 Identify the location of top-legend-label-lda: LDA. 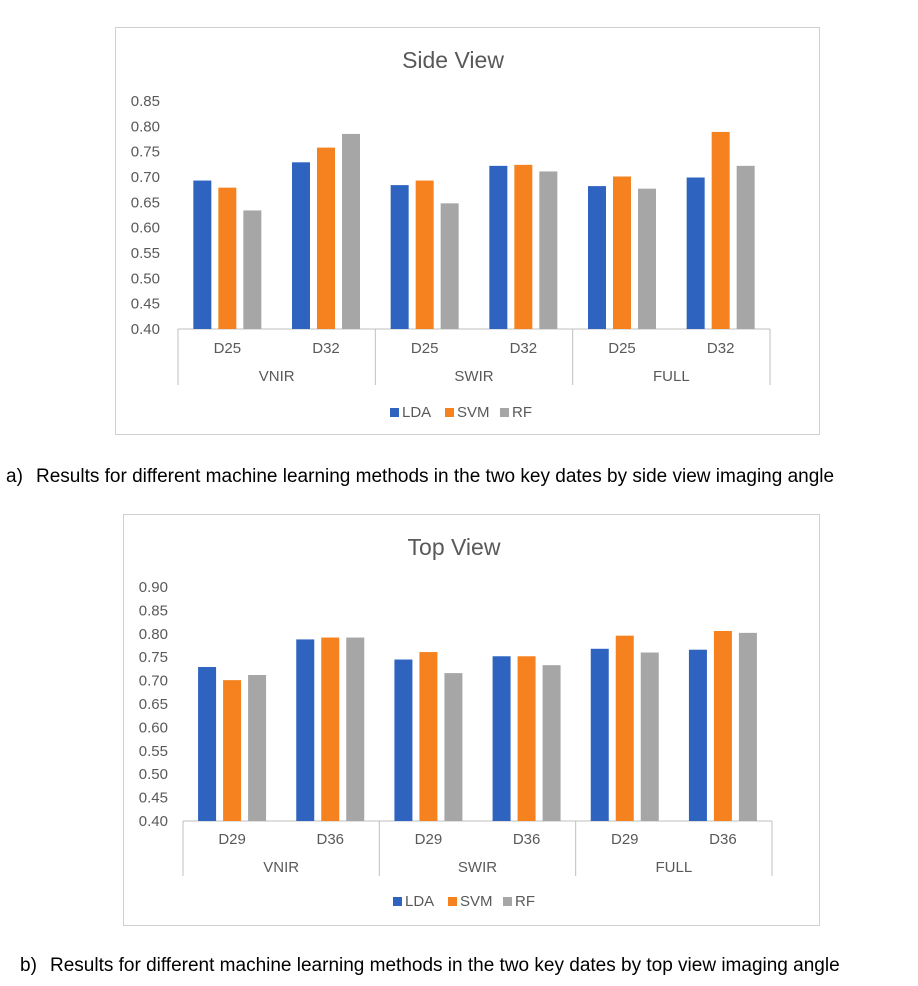
(419, 901).